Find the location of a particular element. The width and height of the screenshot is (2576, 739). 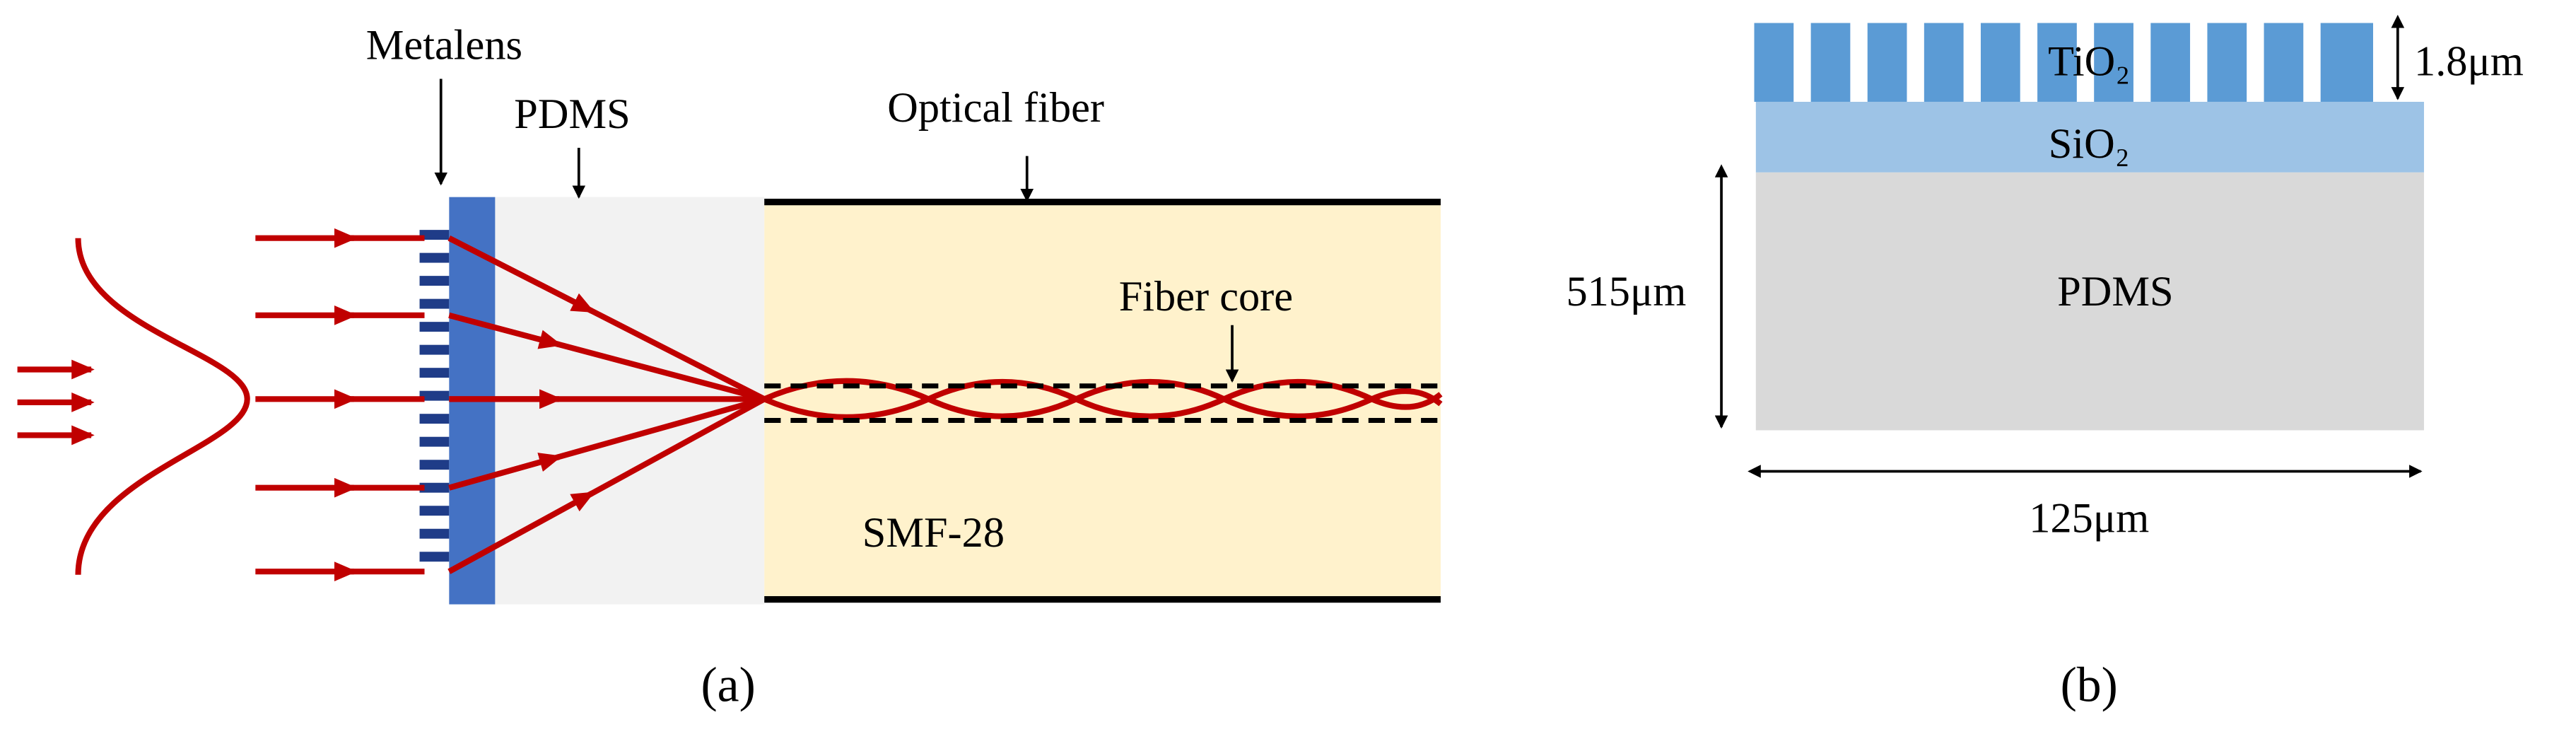

label: TiO₂ is located at coordinates (2089, 62).